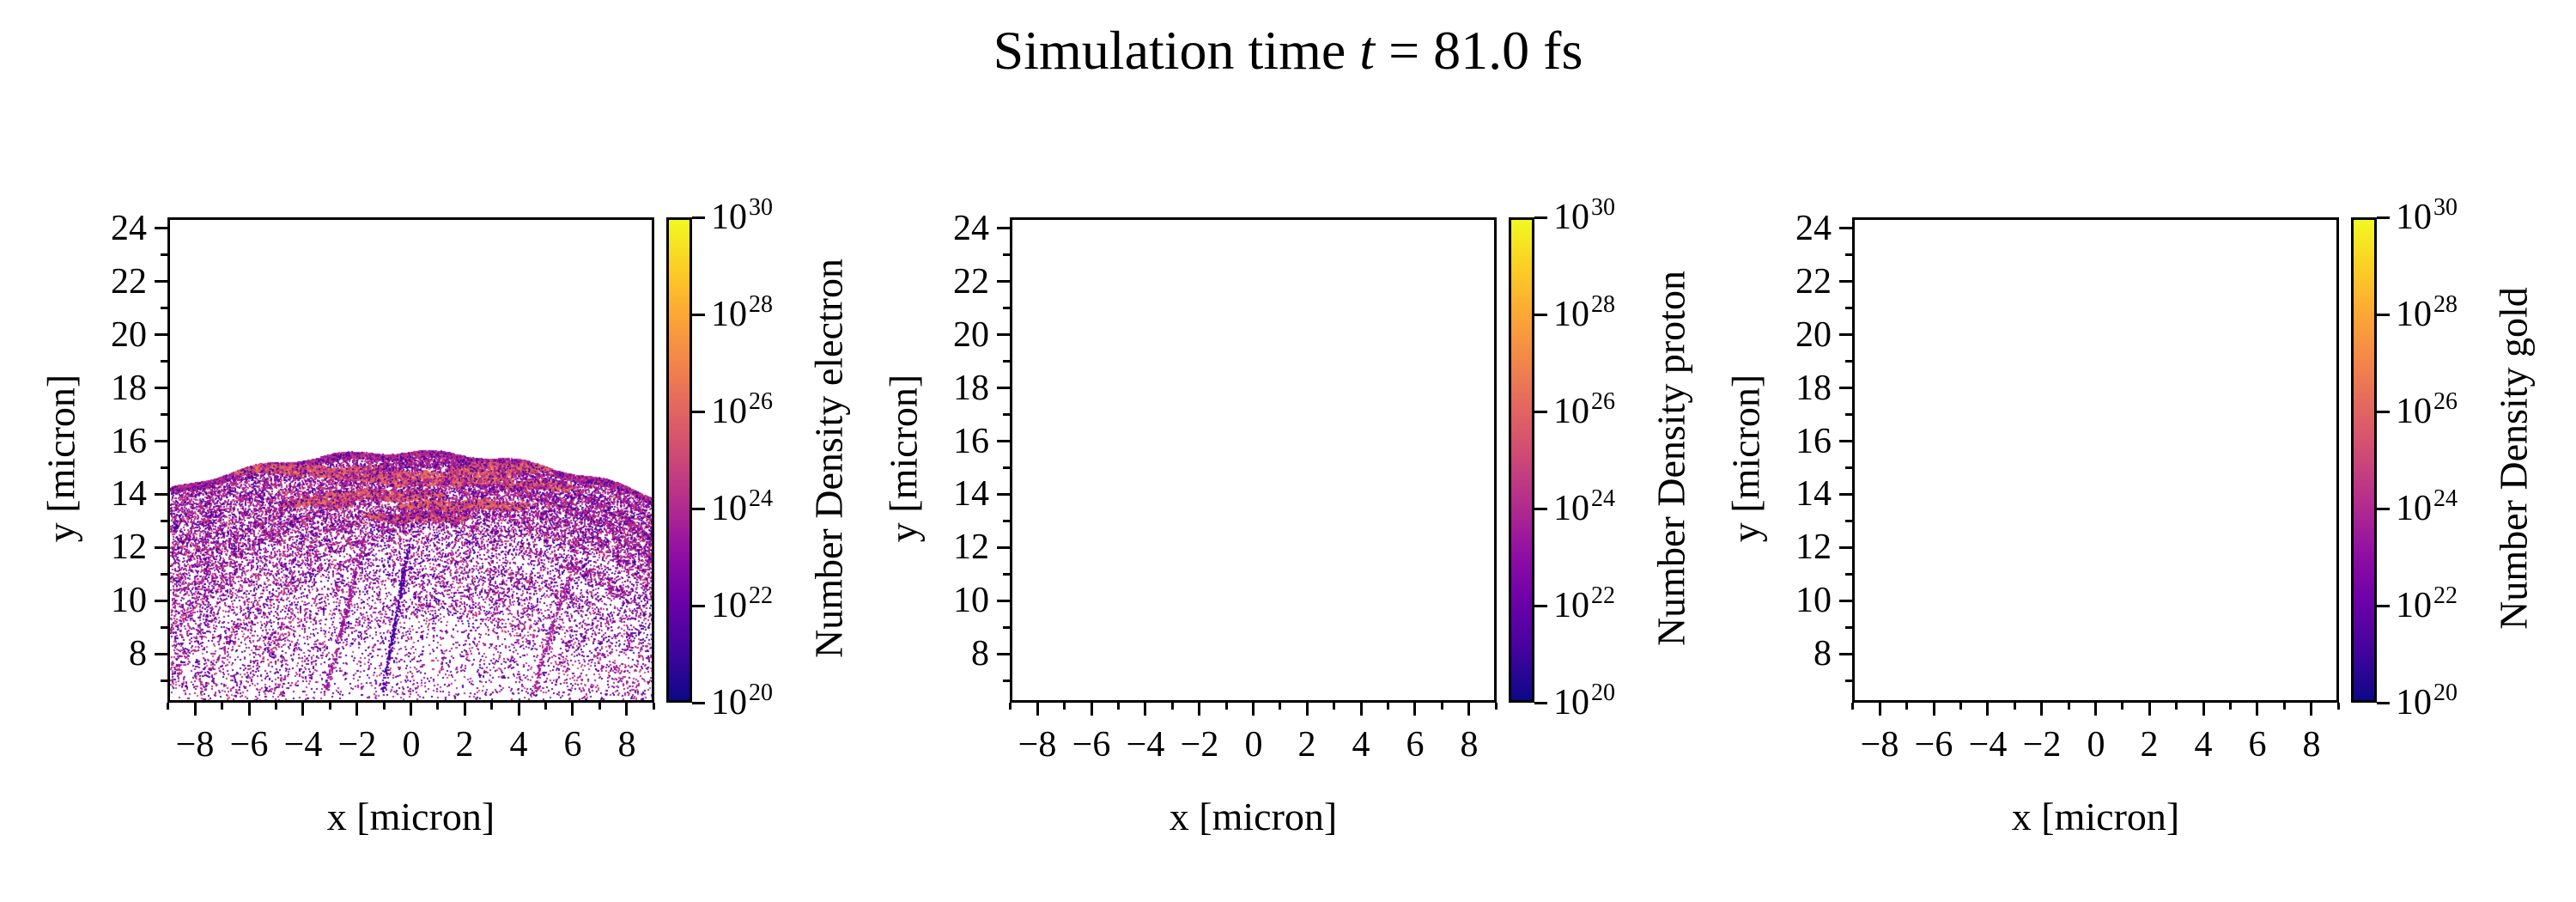 The width and height of the screenshot is (2576, 902). What do you see at coordinates (1814, 547) in the screenshot?
I see `y-tick-label: 12` at bounding box center [1814, 547].